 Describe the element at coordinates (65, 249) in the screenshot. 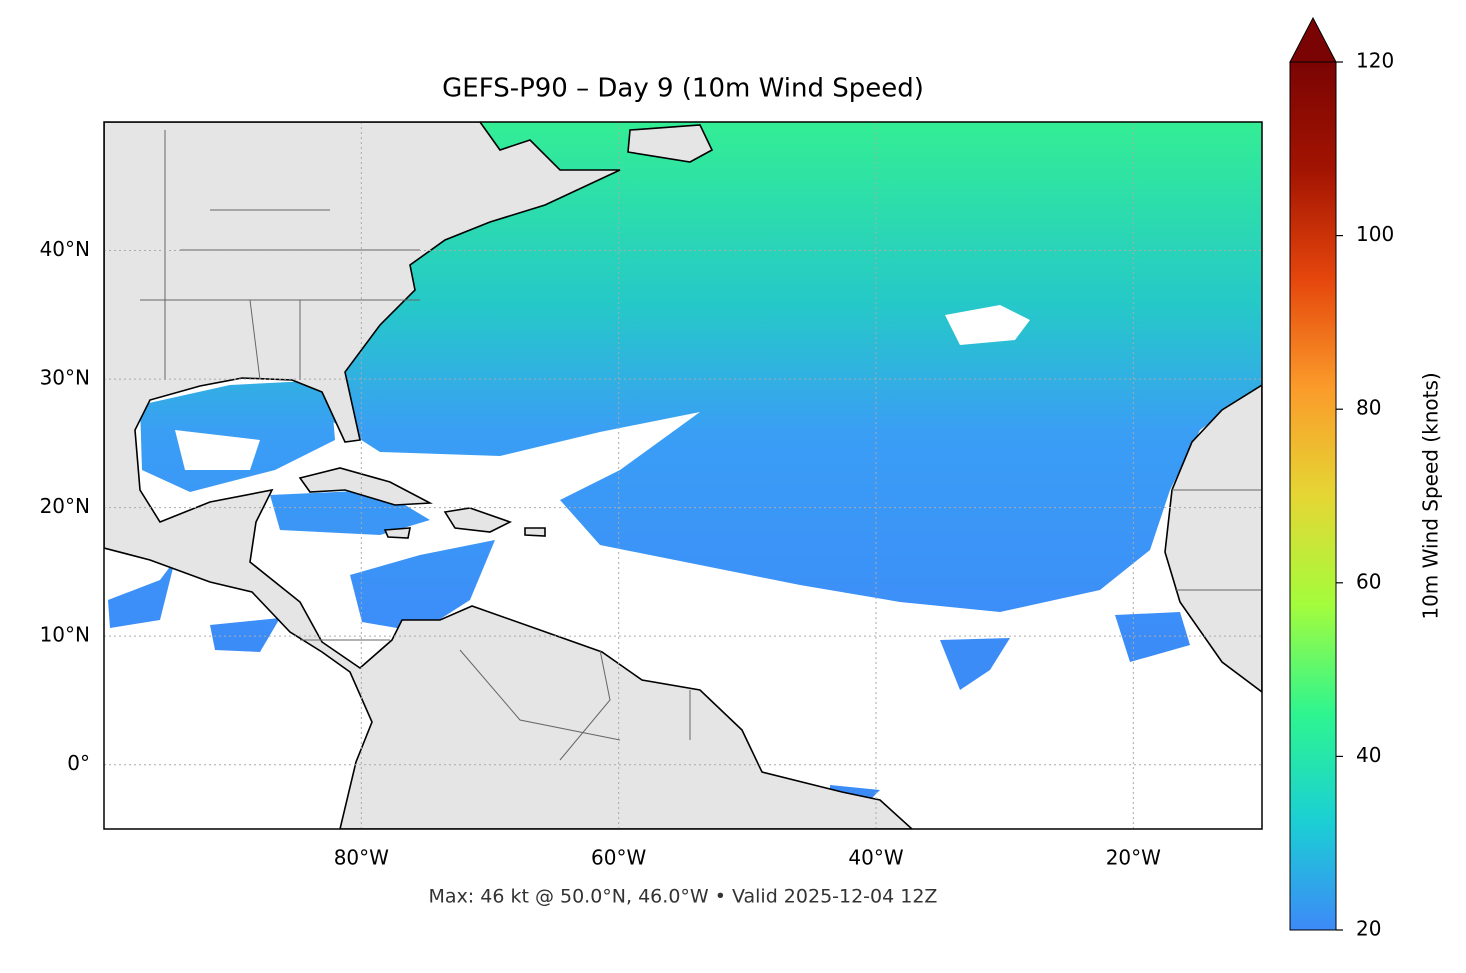

I see `y-tick-label: 40°N` at that location.